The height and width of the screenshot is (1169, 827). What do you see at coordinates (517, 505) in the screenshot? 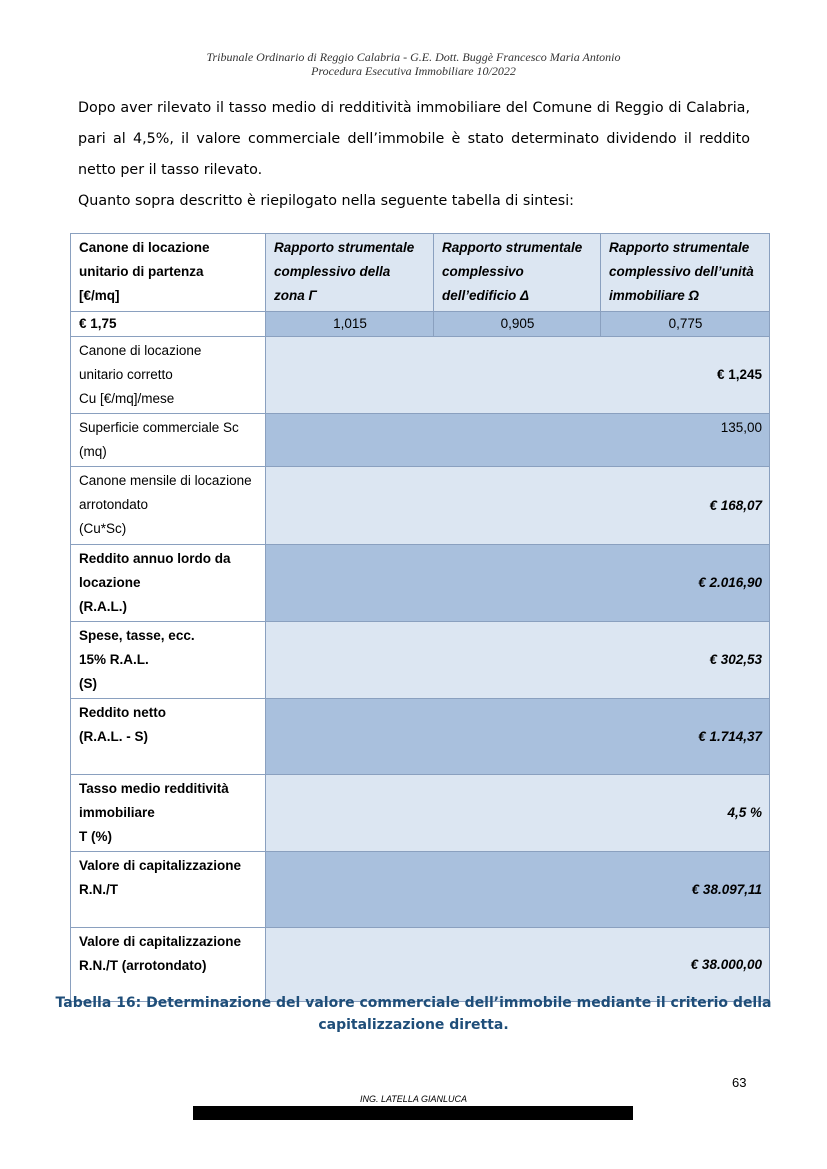
I see `row-value: € 168,07` at bounding box center [517, 505].